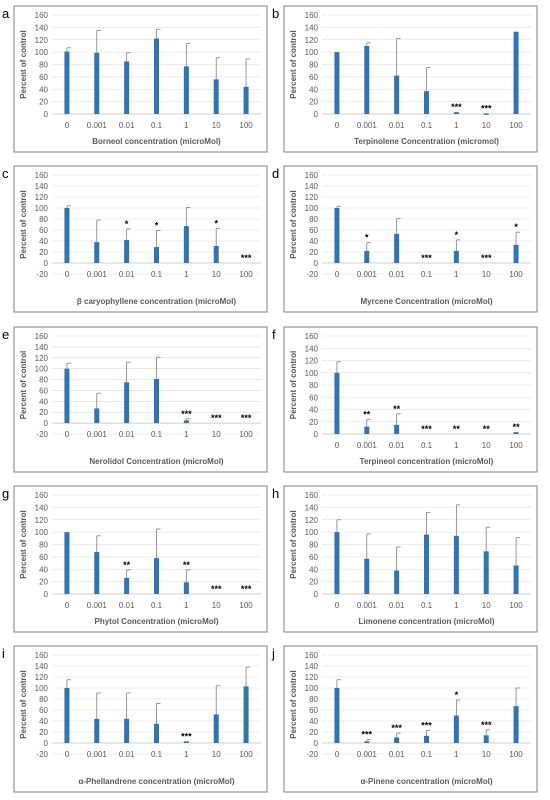  I want to click on x-axis-title: α-Phellandrene concentration (microMol), so click(156, 781).